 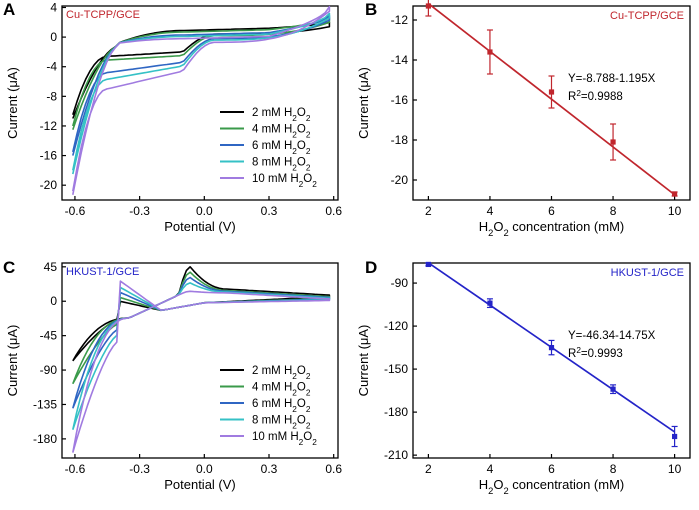 What do you see at coordinates (612, 79) in the screenshot?
I see `fit-equation: Y=-8.788-1.195X` at bounding box center [612, 79].